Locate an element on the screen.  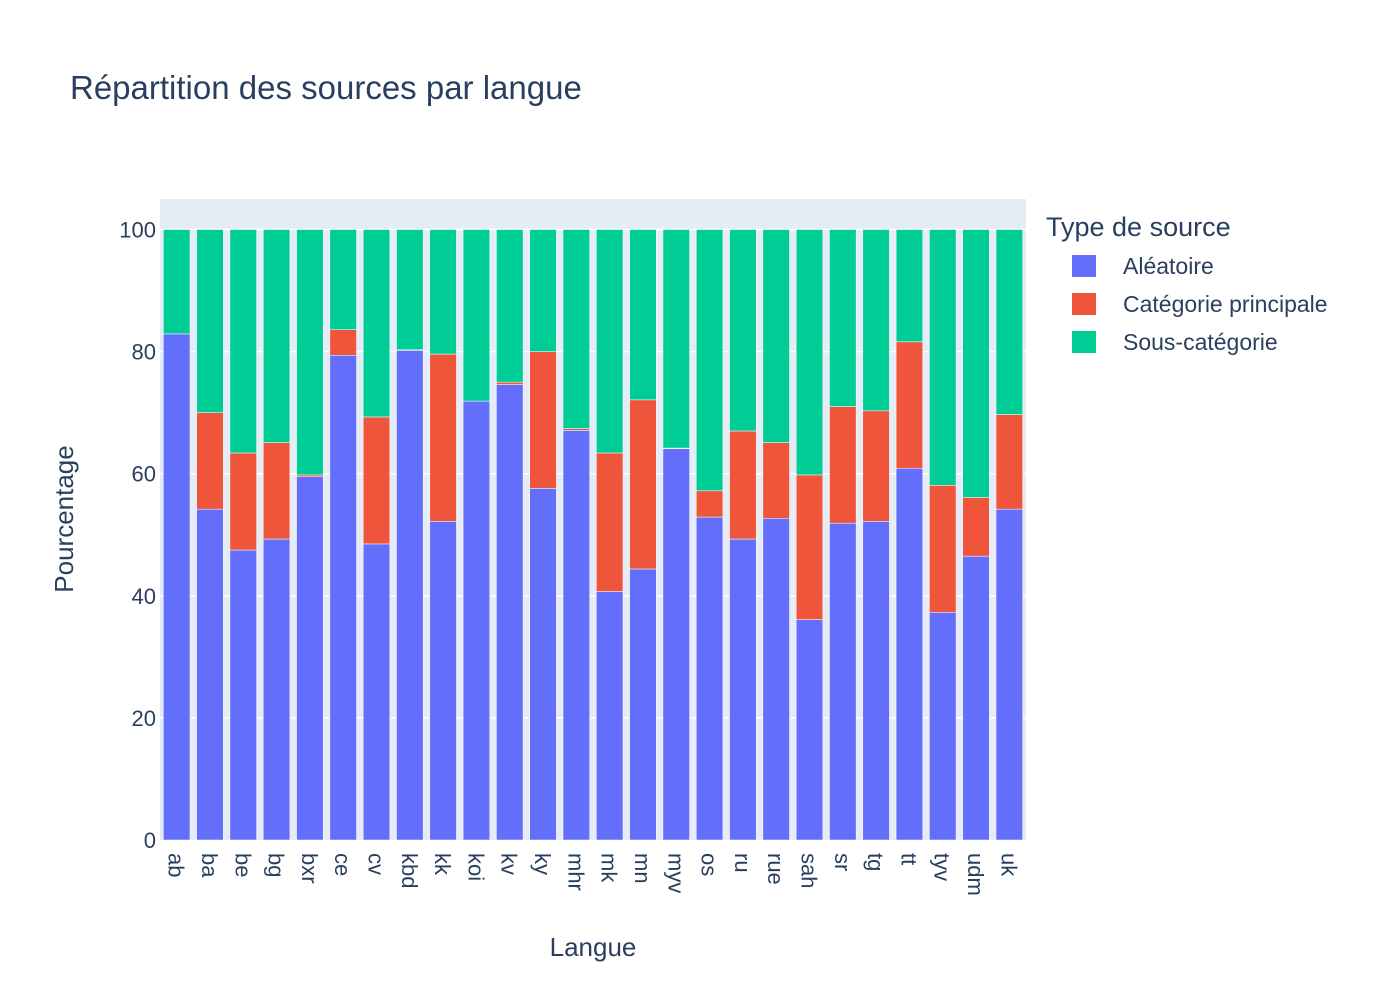
y-tick-label: 60 is located at coordinates (144, 474).